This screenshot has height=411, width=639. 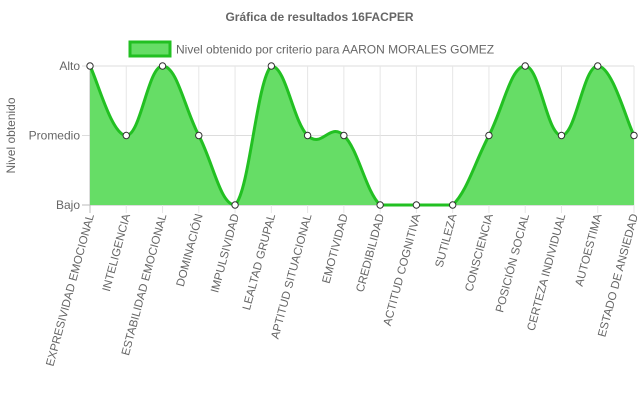 I want to click on x-tick-label: POSICIÓN SOCIAL, so click(x=512, y=263).